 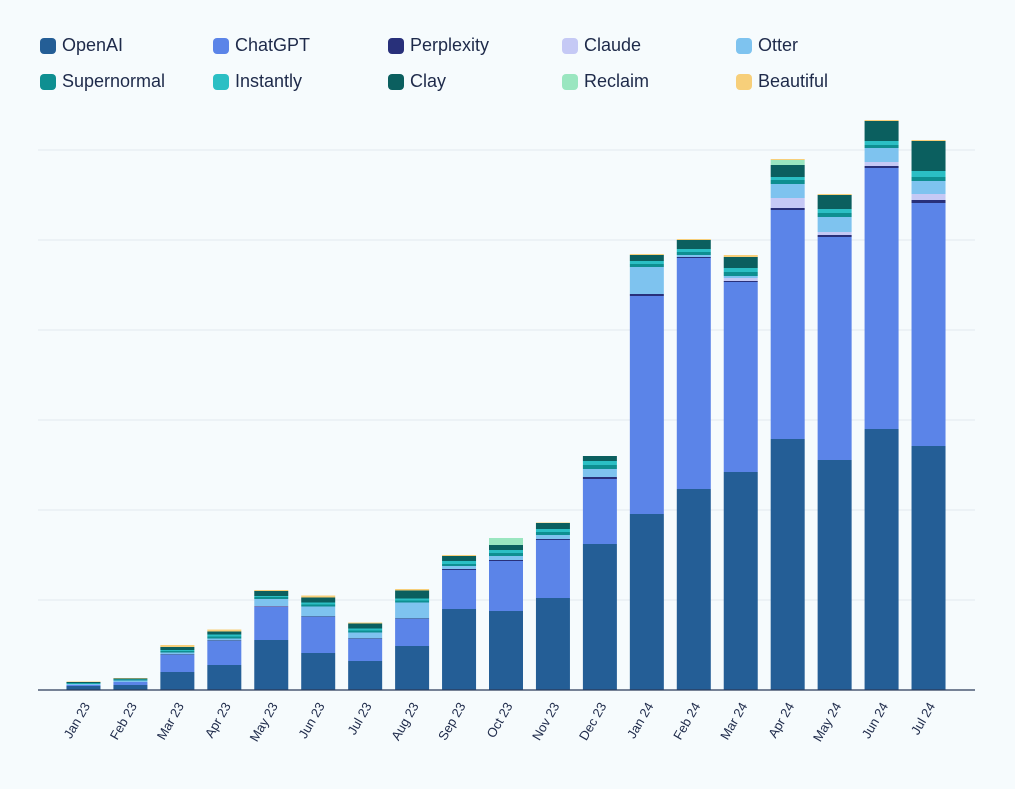 What do you see at coordinates (359, 719) in the screenshot?
I see `x-tick-label: Jul 23` at bounding box center [359, 719].